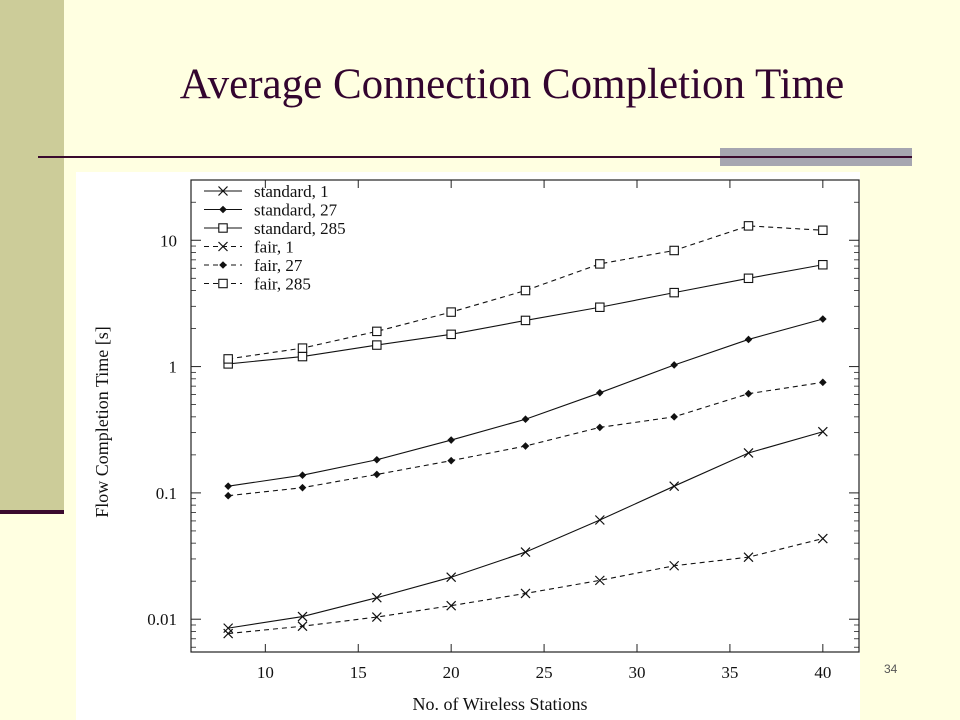 The image size is (960, 720). I want to click on y-tick-label: 10, so click(168, 240).